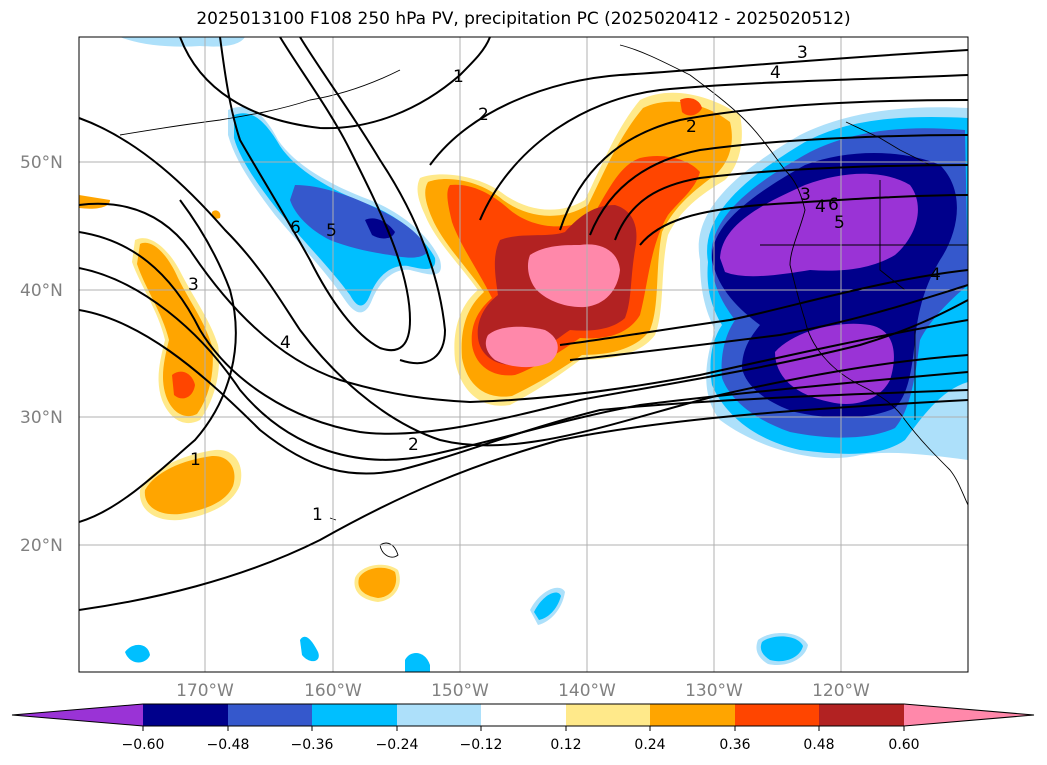  I want to click on colorbar-tick-label: 0.60, so click(903, 745).